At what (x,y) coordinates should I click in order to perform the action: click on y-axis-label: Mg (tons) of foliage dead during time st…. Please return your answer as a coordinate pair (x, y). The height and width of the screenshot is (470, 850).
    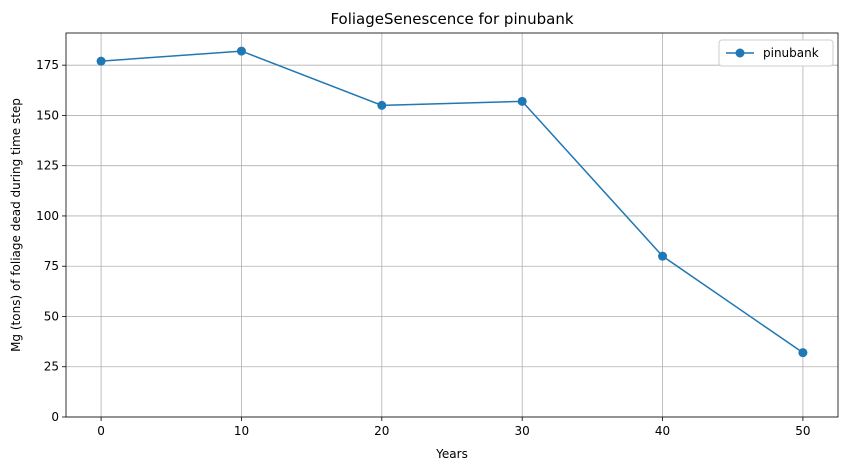
    Looking at the image, I should click on (16, 225).